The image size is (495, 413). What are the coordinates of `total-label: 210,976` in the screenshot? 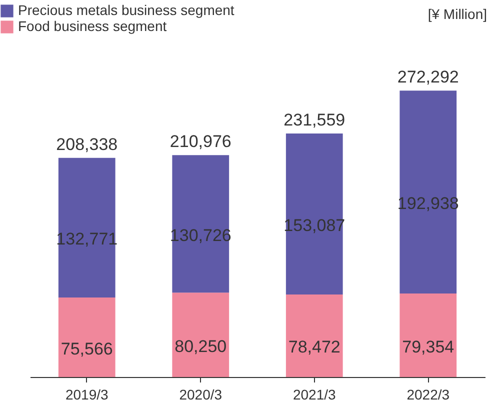 It's located at (201, 142).